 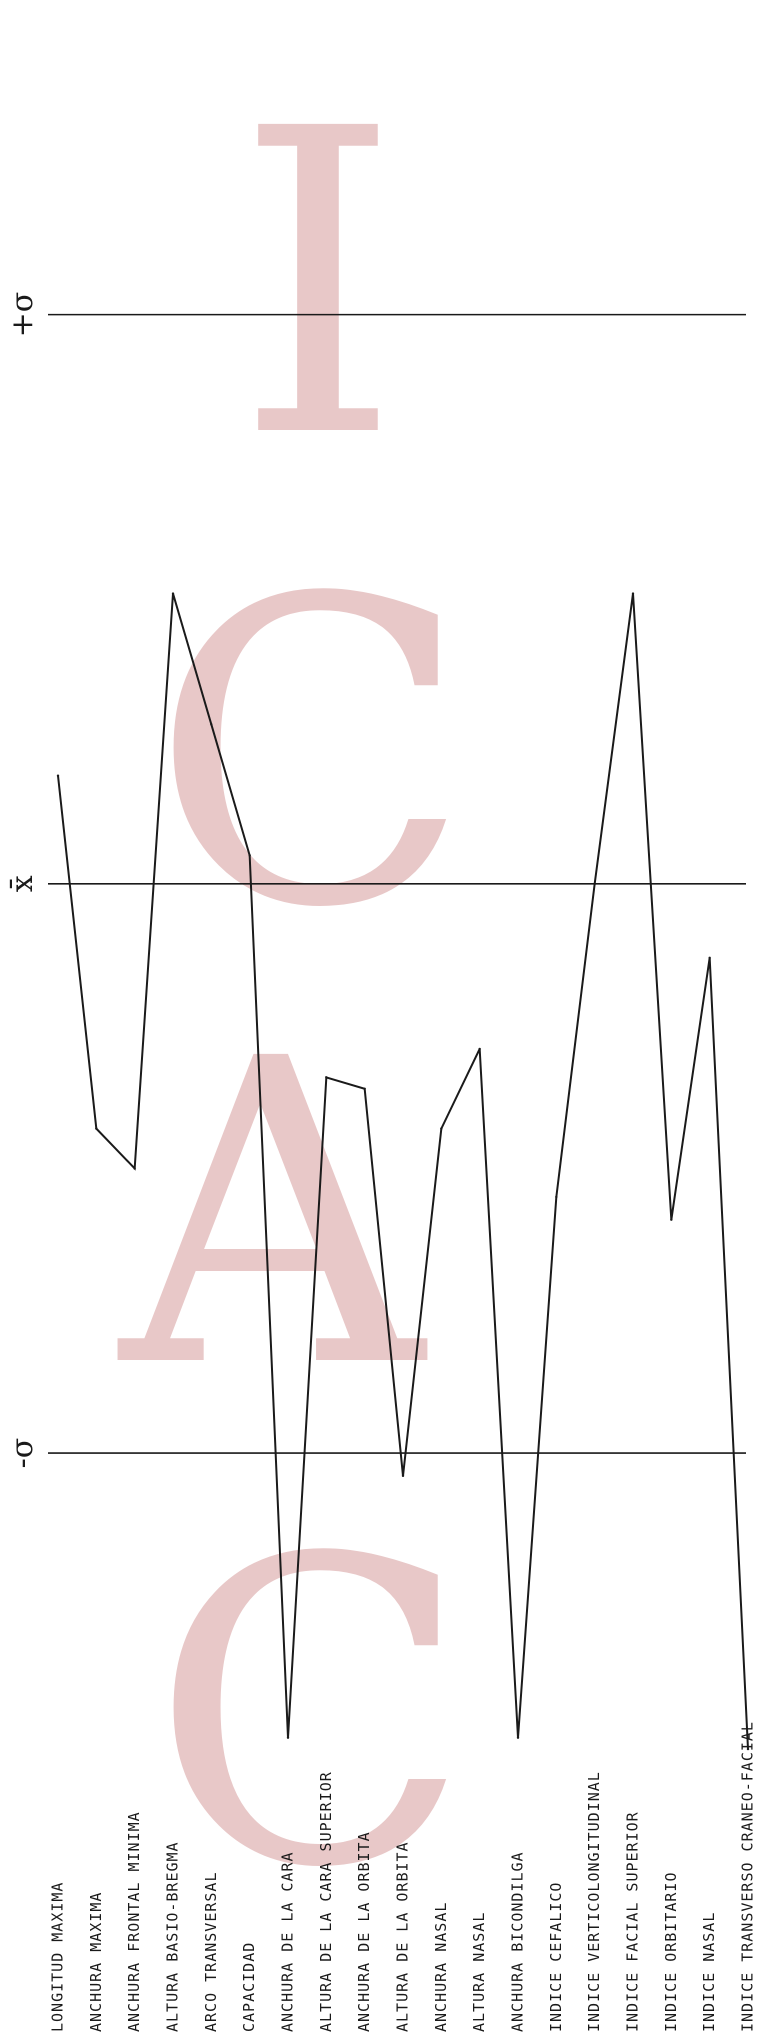 What do you see at coordinates (633, 1921) in the screenshot?
I see `category-label: INDICE FACIAL SUPERIOR` at bounding box center [633, 1921].